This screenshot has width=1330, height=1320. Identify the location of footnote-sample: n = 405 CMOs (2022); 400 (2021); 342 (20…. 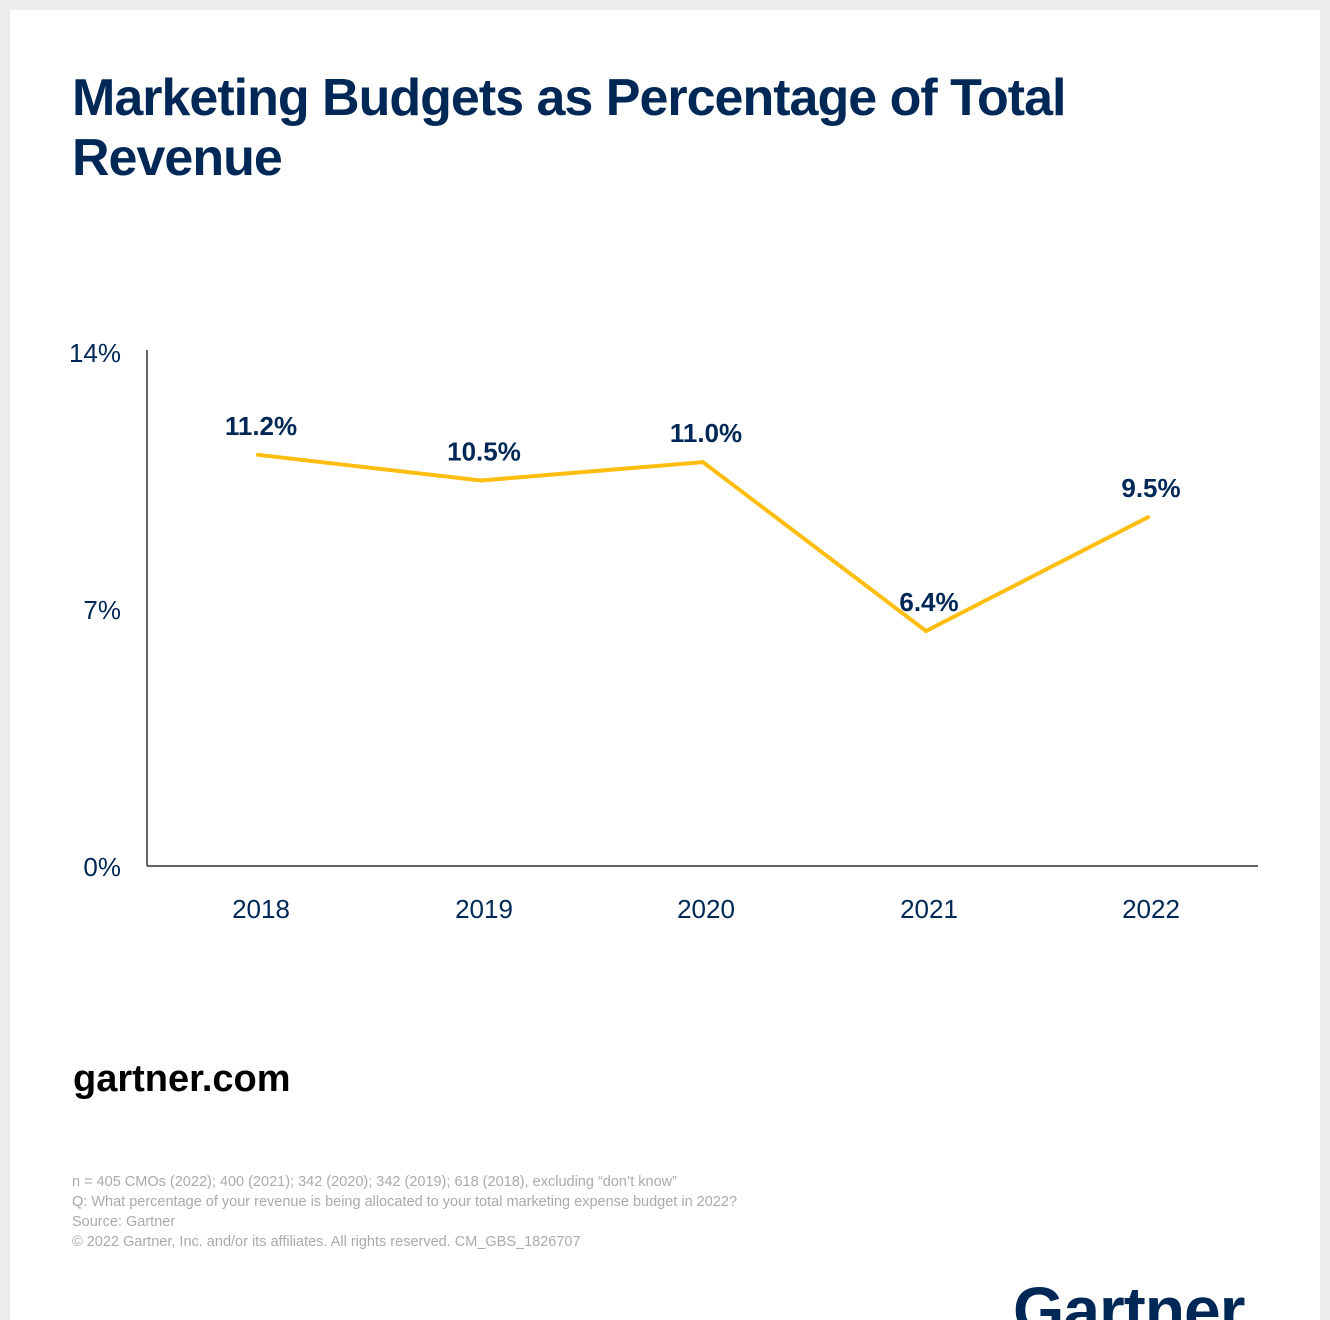
(374, 1182).